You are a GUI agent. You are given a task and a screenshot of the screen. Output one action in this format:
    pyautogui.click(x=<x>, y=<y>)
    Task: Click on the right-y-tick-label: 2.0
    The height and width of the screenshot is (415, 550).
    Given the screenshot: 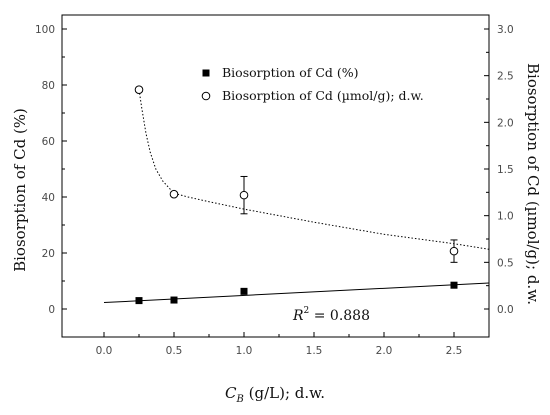 What is the action you would take?
    pyautogui.click(x=505, y=123)
    